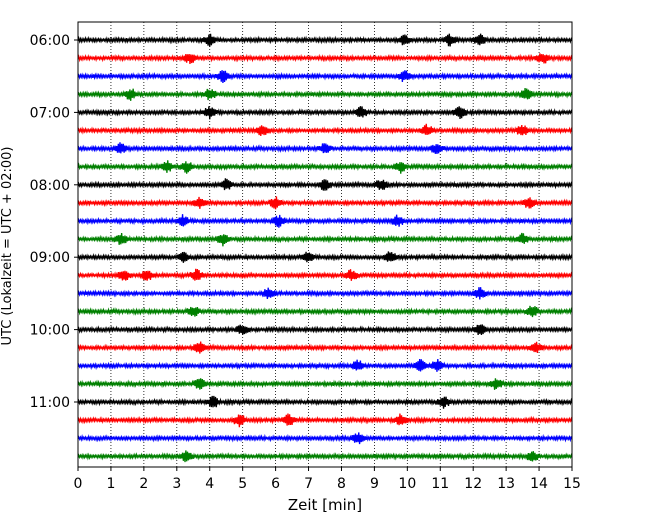  What do you see at coordinates (506, 484) in the screenshot?
I see `x-tick-label: 13` at bounding box center [506, 484].